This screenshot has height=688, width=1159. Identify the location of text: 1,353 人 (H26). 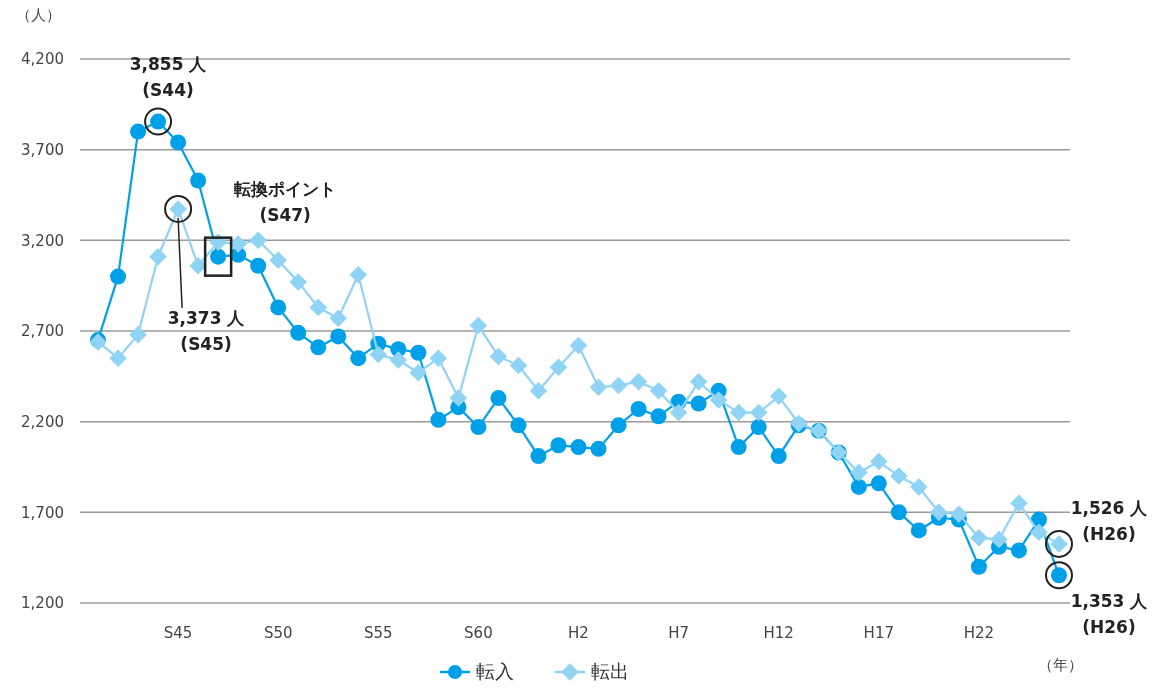
(1109, 614).